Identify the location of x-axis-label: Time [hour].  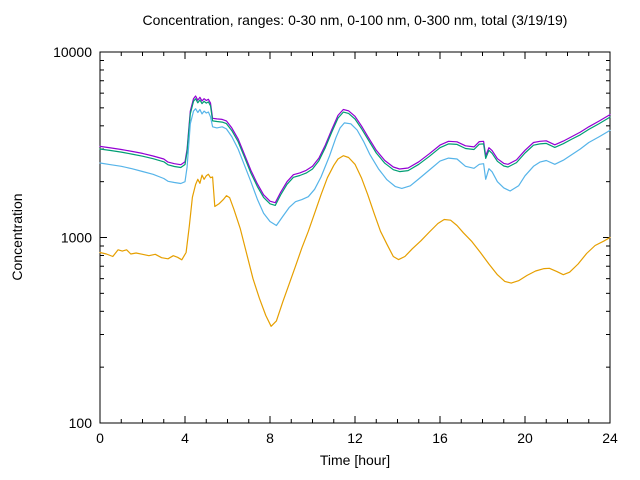
(355, 460).